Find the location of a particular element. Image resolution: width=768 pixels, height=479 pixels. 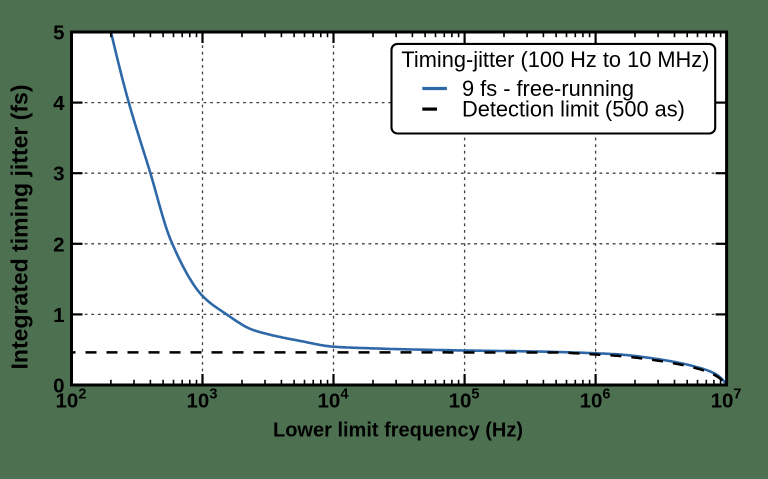

svg-text: 0 is located at coordinates (58, 386).